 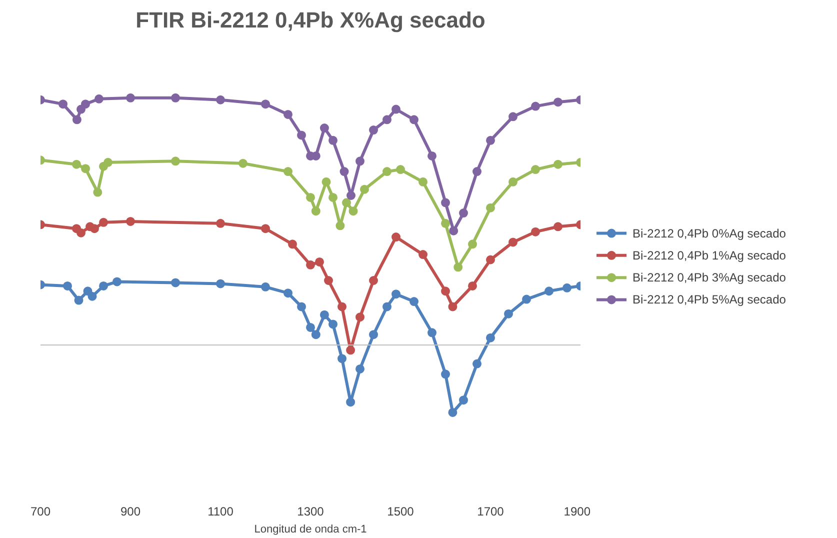 I want to click on legend-label: Bi-2212 0,4Pb 1%Ag secado, so click(x=709, y=255).